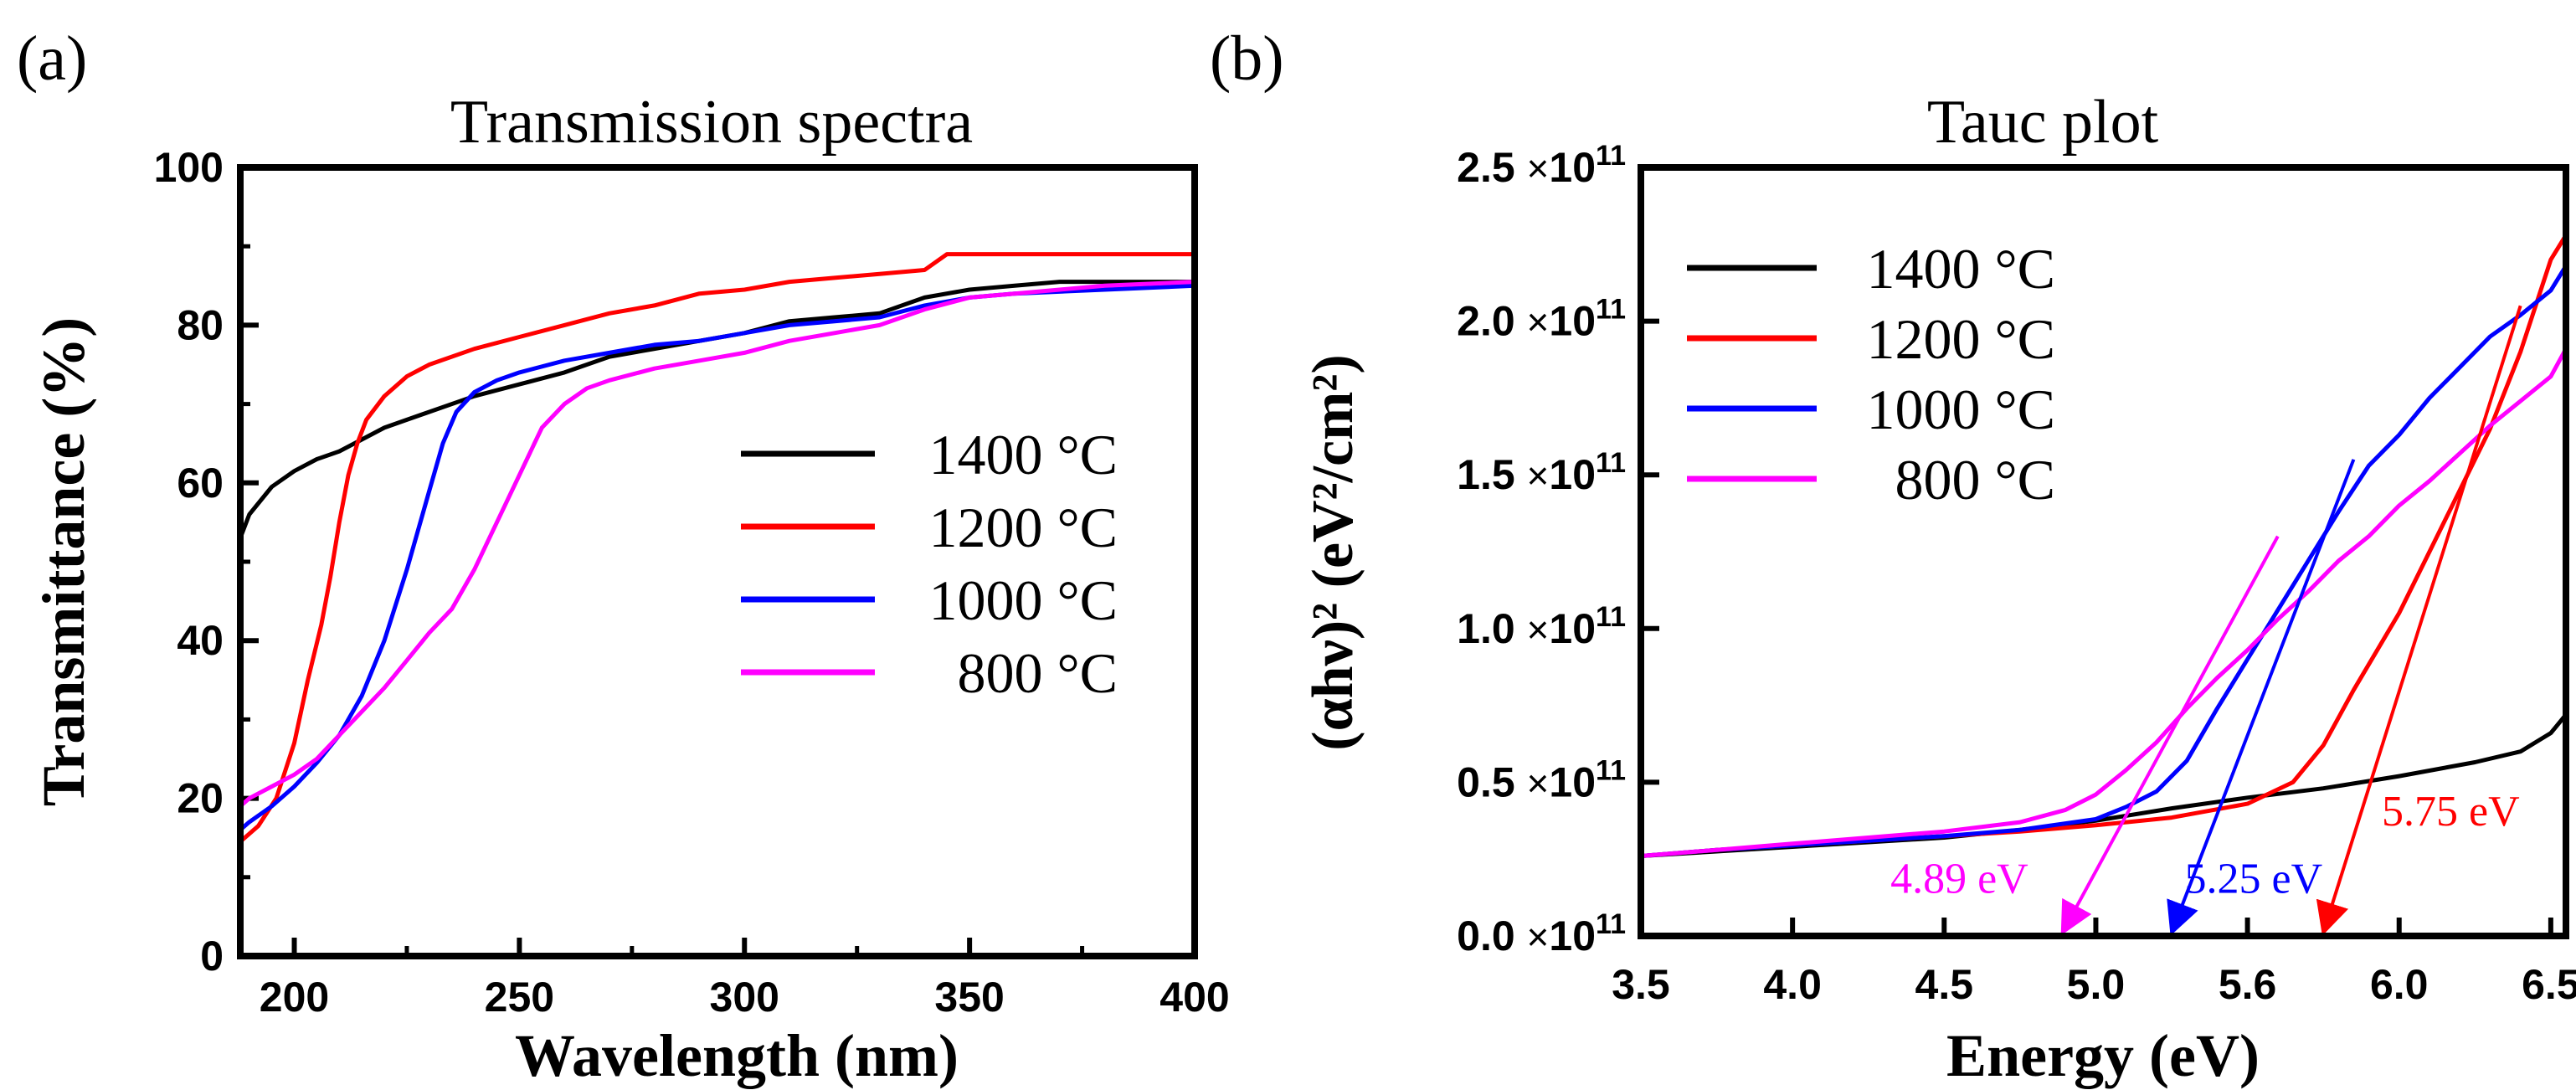 Image resolution: width=2576 pixels, height=1090 pixels. What do you see at coordinates (200, 324) in the screenshot?
I see `y-tick-label: 80` at bounding box center [200, 324].